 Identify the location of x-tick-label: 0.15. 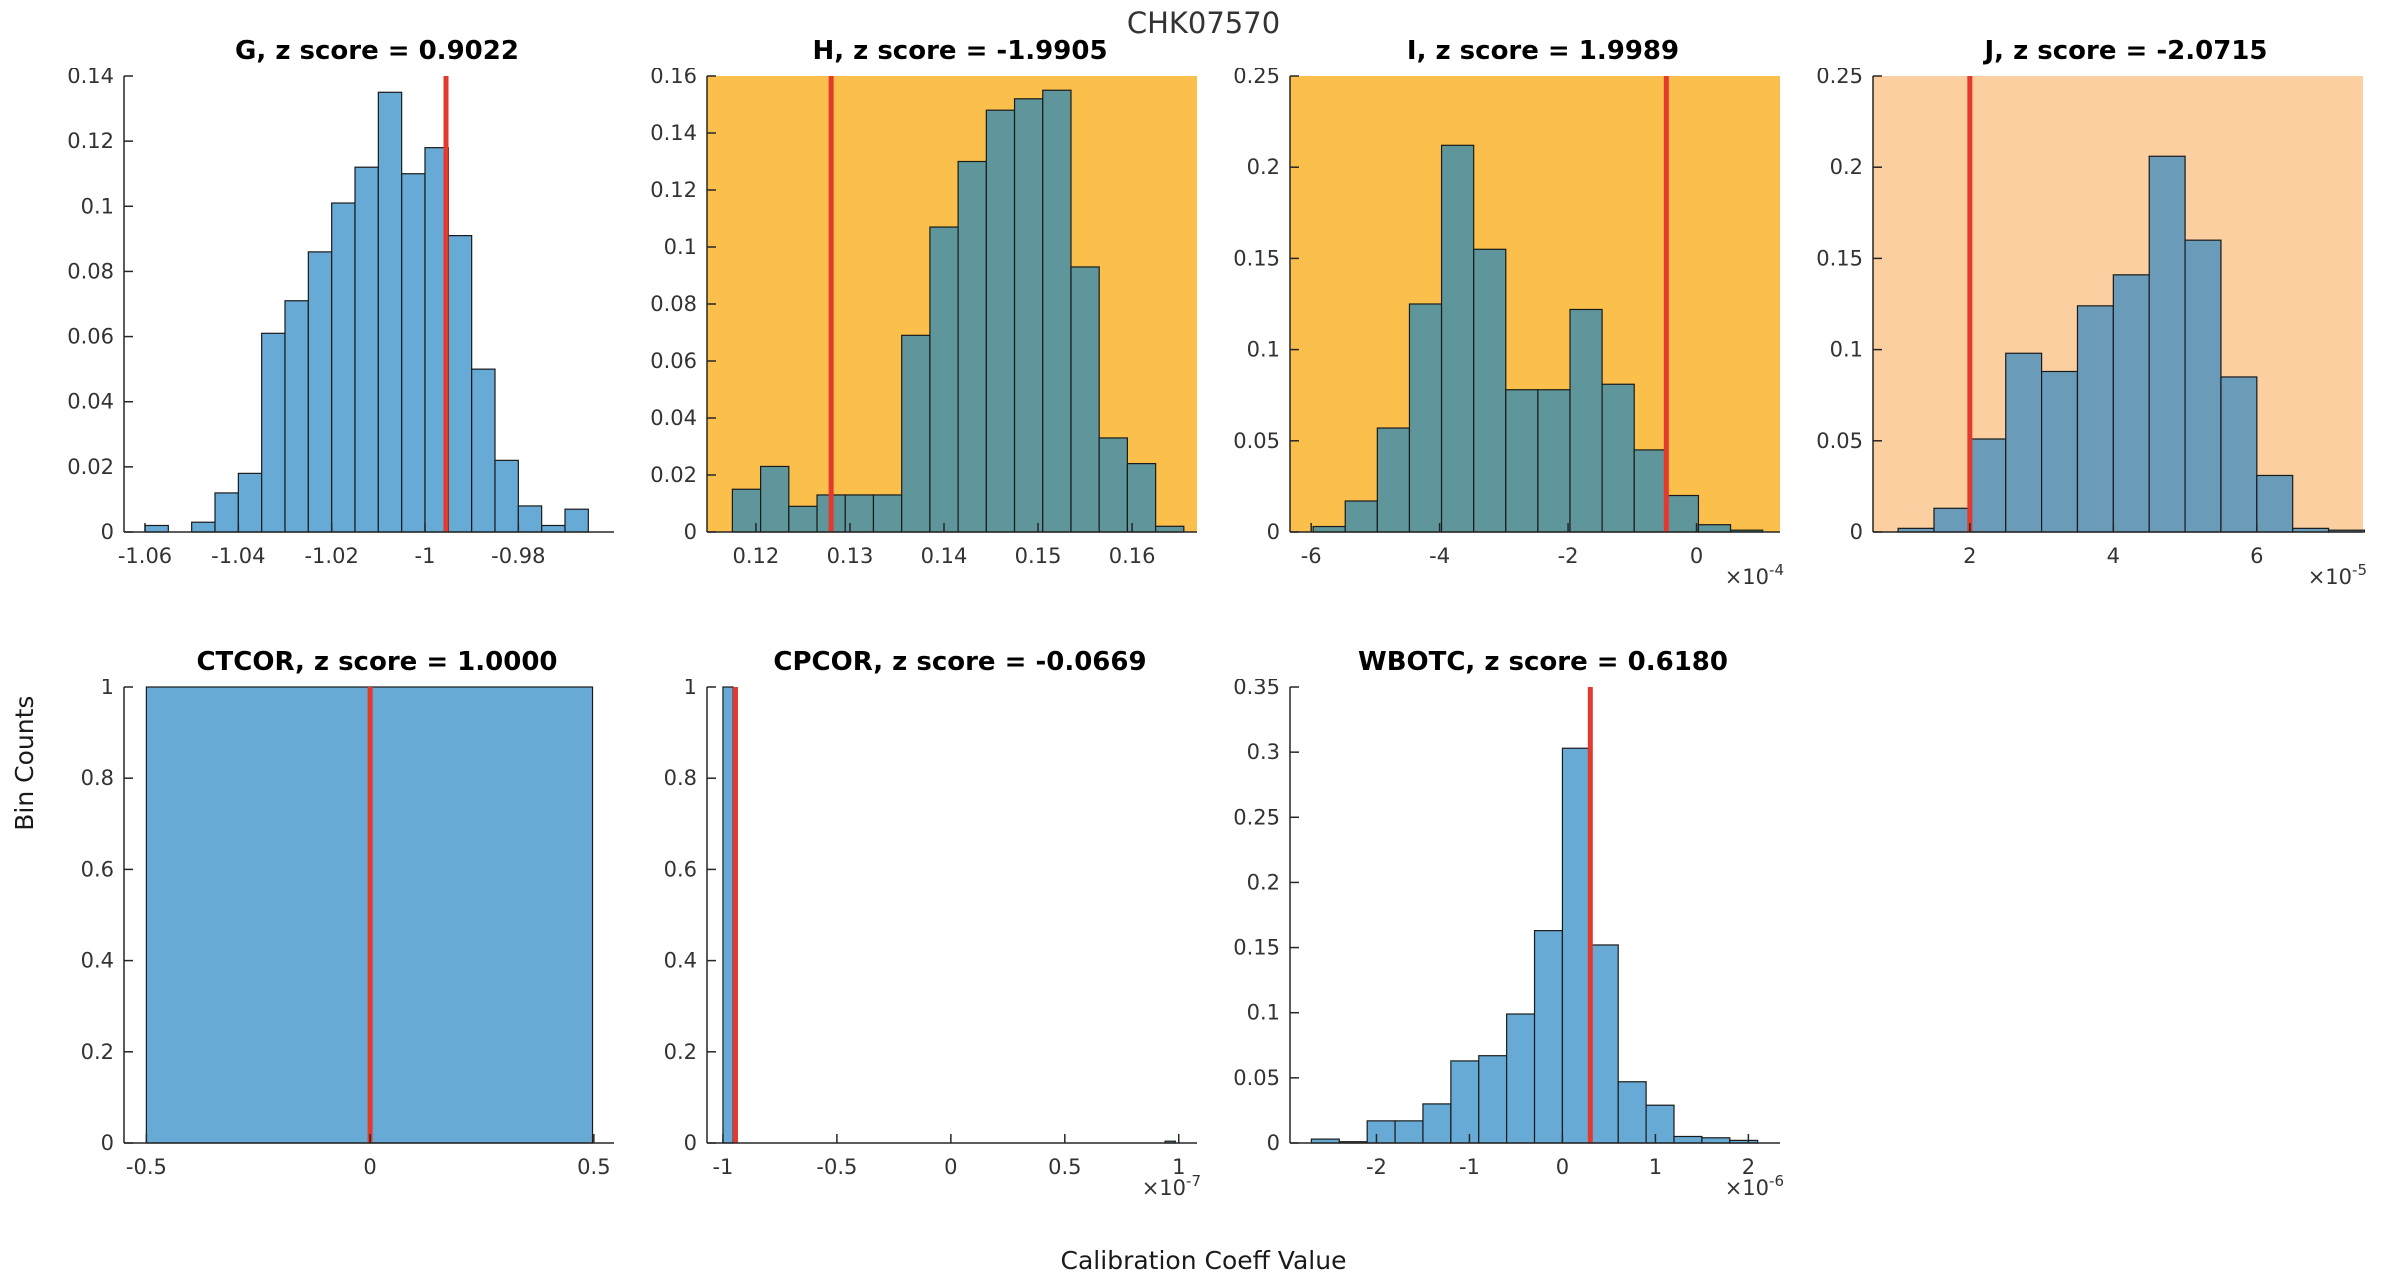
(1038, 556).